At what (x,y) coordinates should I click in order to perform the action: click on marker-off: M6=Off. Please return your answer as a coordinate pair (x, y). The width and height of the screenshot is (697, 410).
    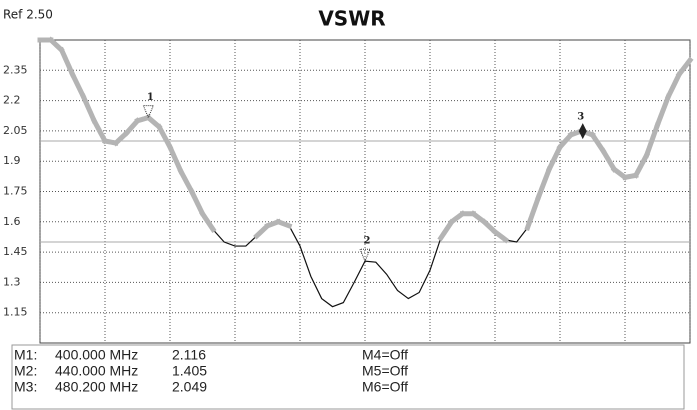
    Looking at the image, I should click on (385, 387).